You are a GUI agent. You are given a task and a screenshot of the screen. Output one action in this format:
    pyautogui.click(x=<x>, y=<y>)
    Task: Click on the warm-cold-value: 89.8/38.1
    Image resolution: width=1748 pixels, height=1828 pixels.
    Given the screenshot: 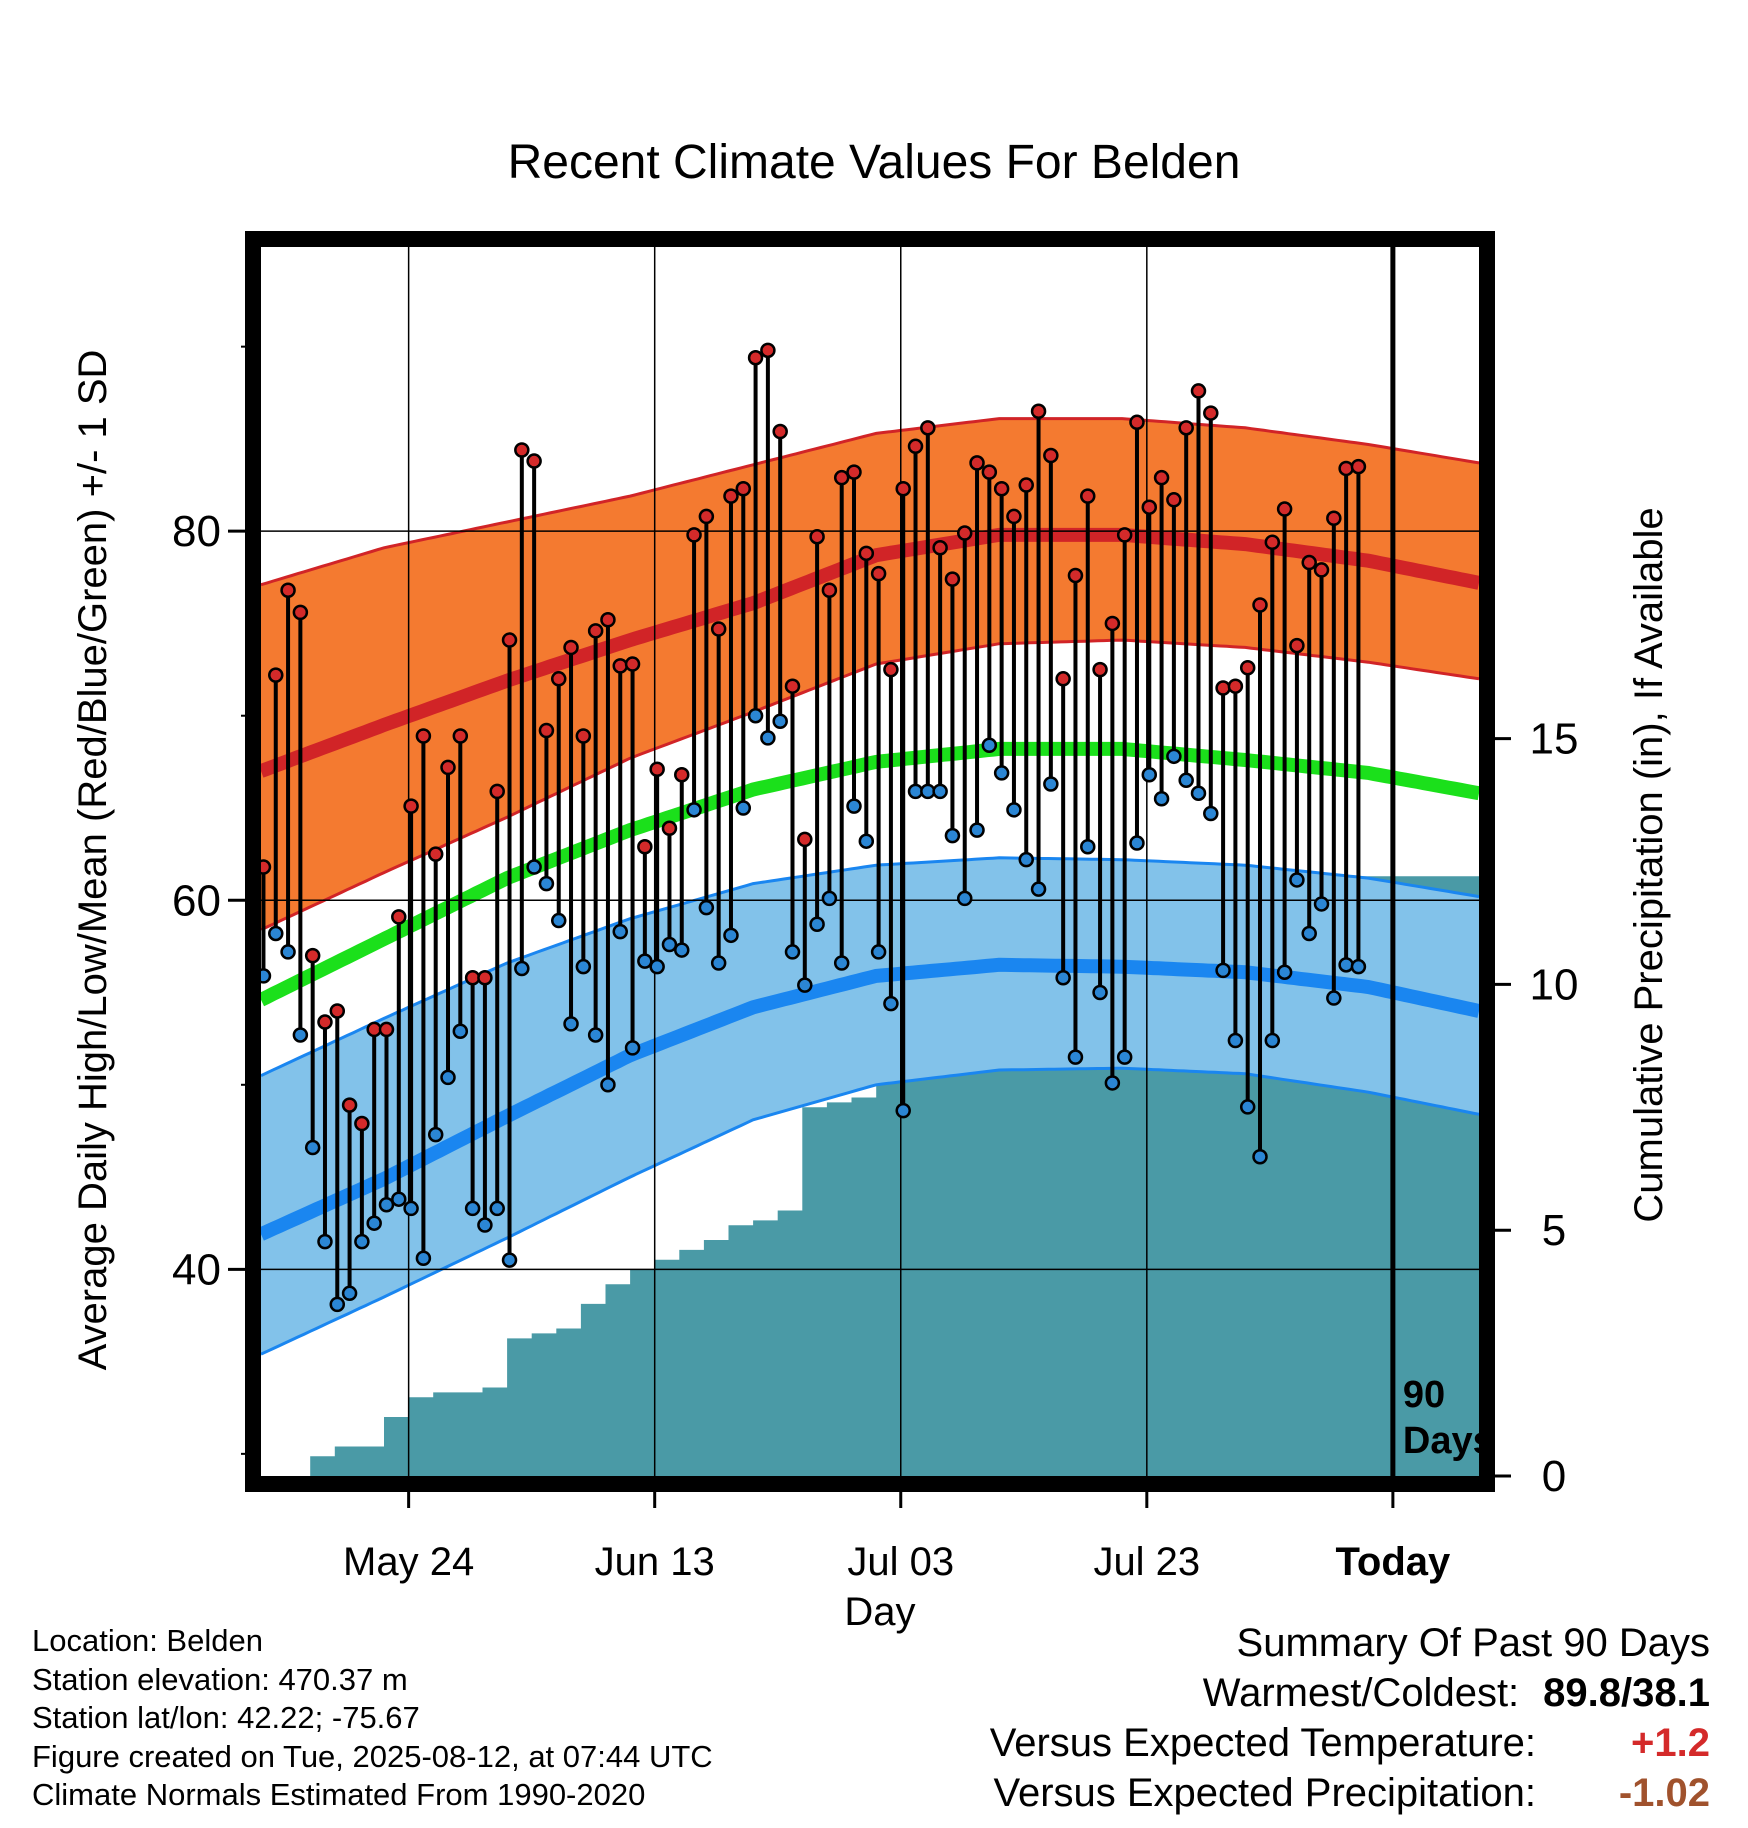 What is the action you would take?
    pyautogui.click(x=1626, y=1693)
    